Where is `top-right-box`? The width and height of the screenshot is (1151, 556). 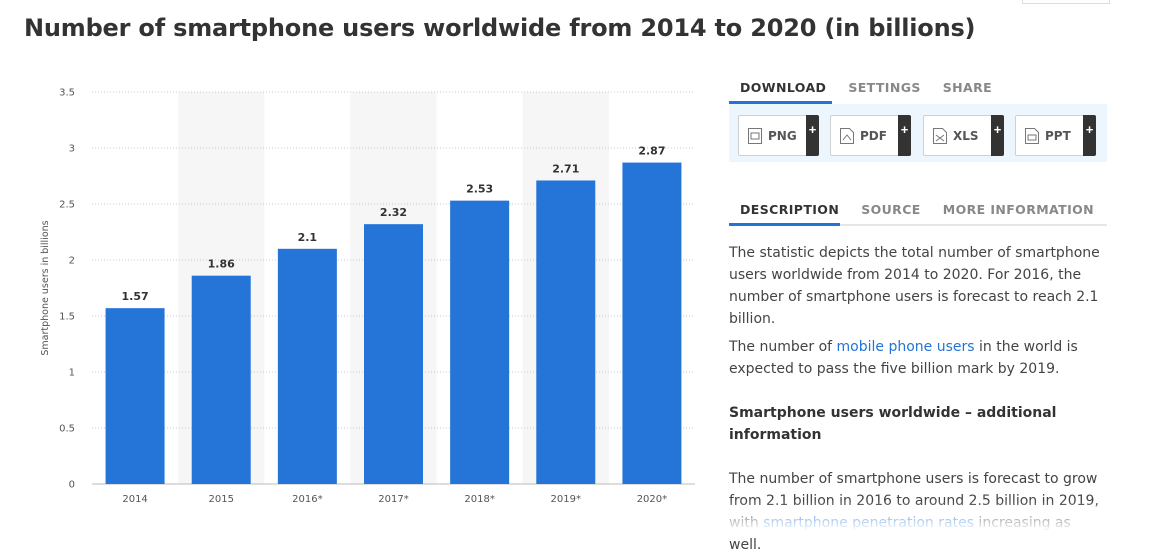 top-right-box is located at coordinates (1066, 2).